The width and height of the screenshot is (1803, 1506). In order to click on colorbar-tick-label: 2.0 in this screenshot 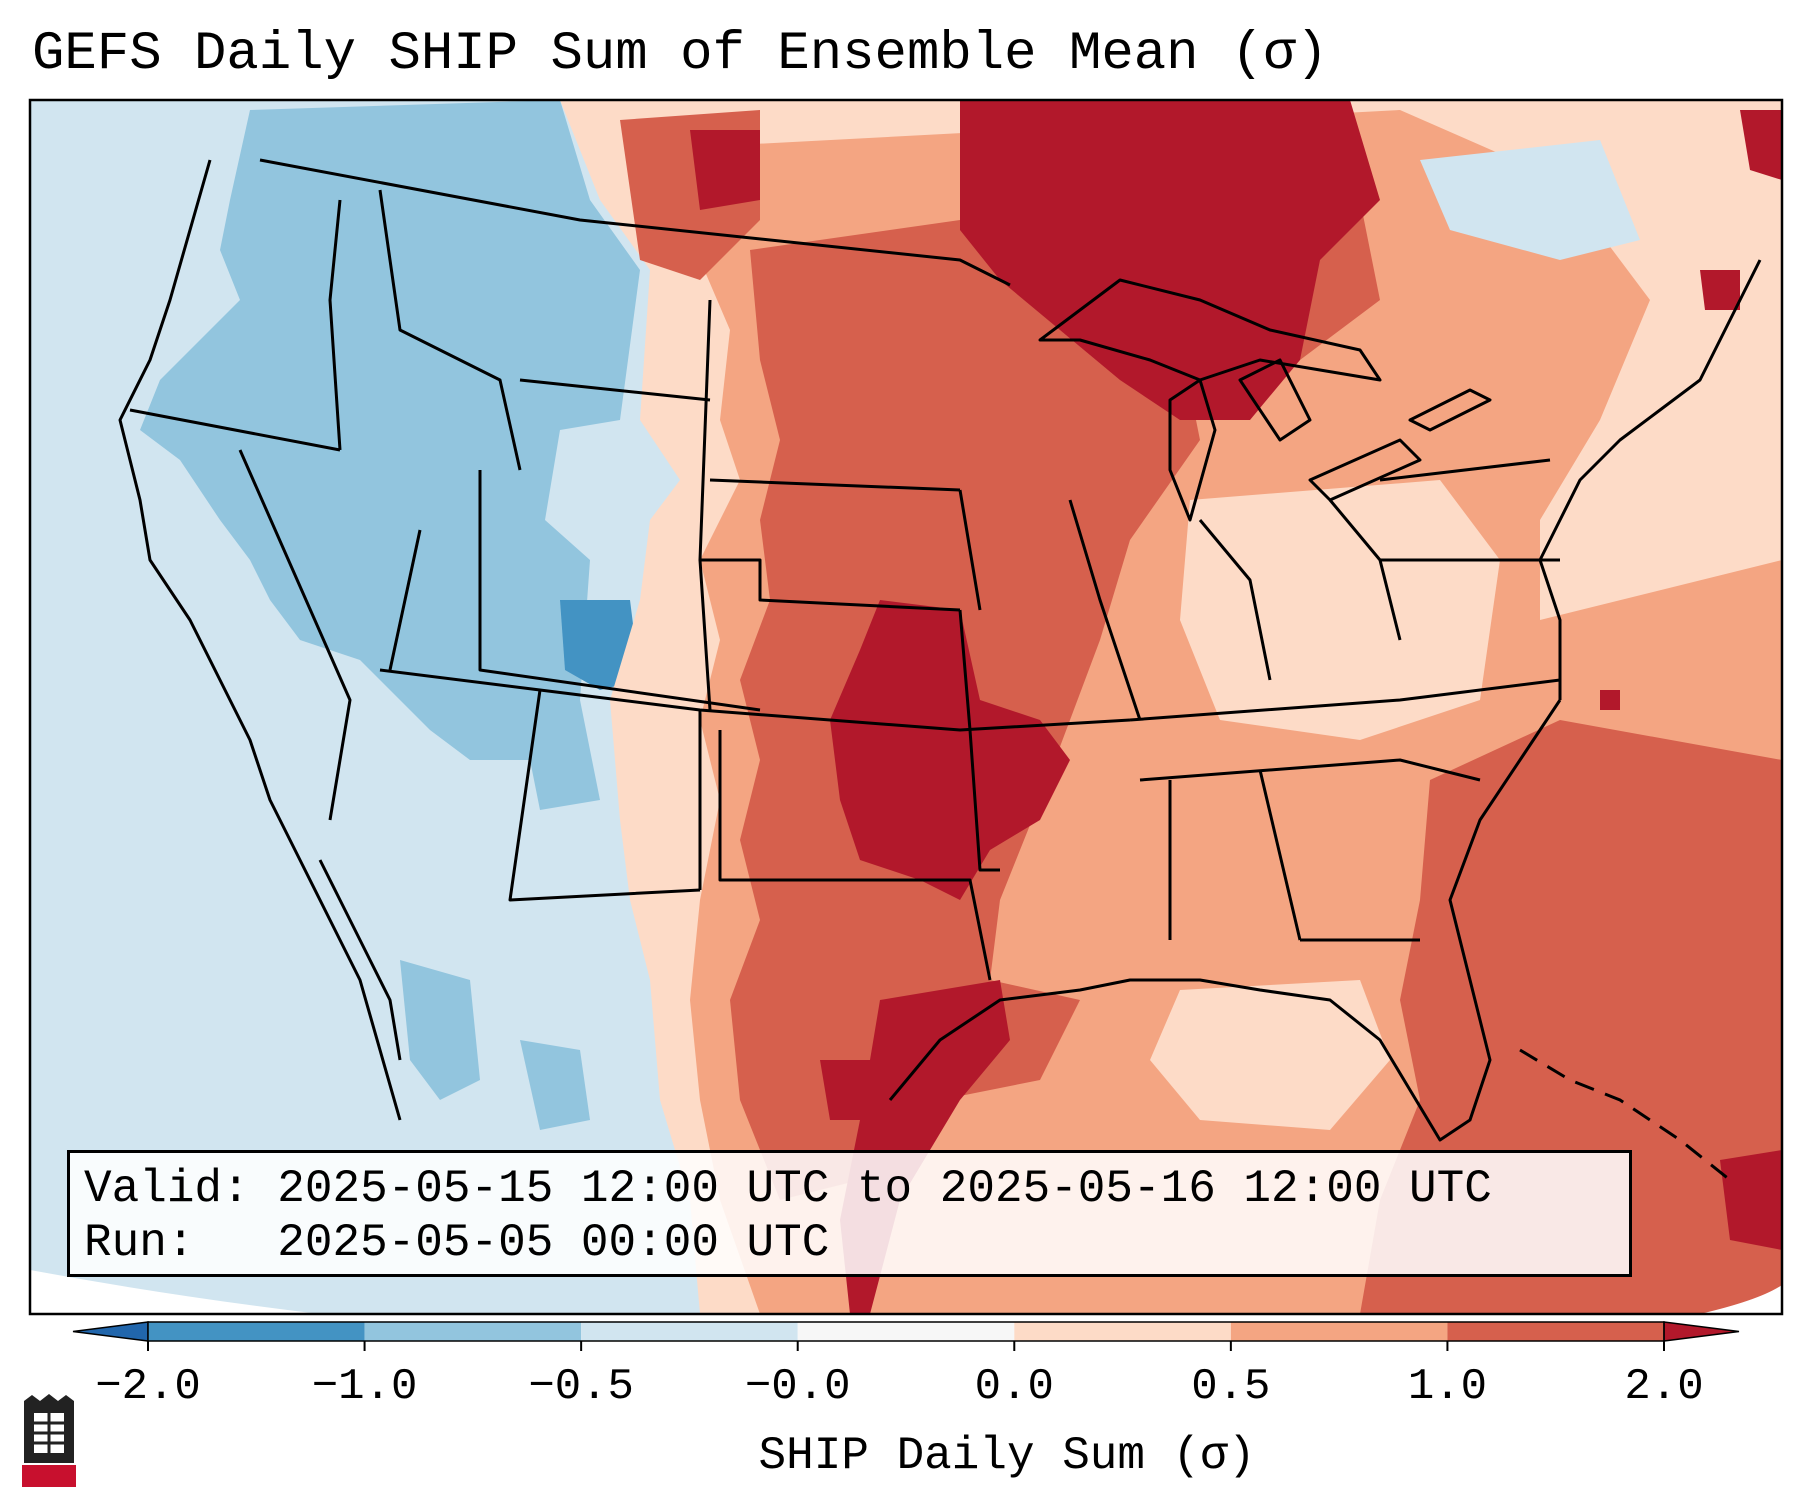, I will do `click(1664, 1387)`.